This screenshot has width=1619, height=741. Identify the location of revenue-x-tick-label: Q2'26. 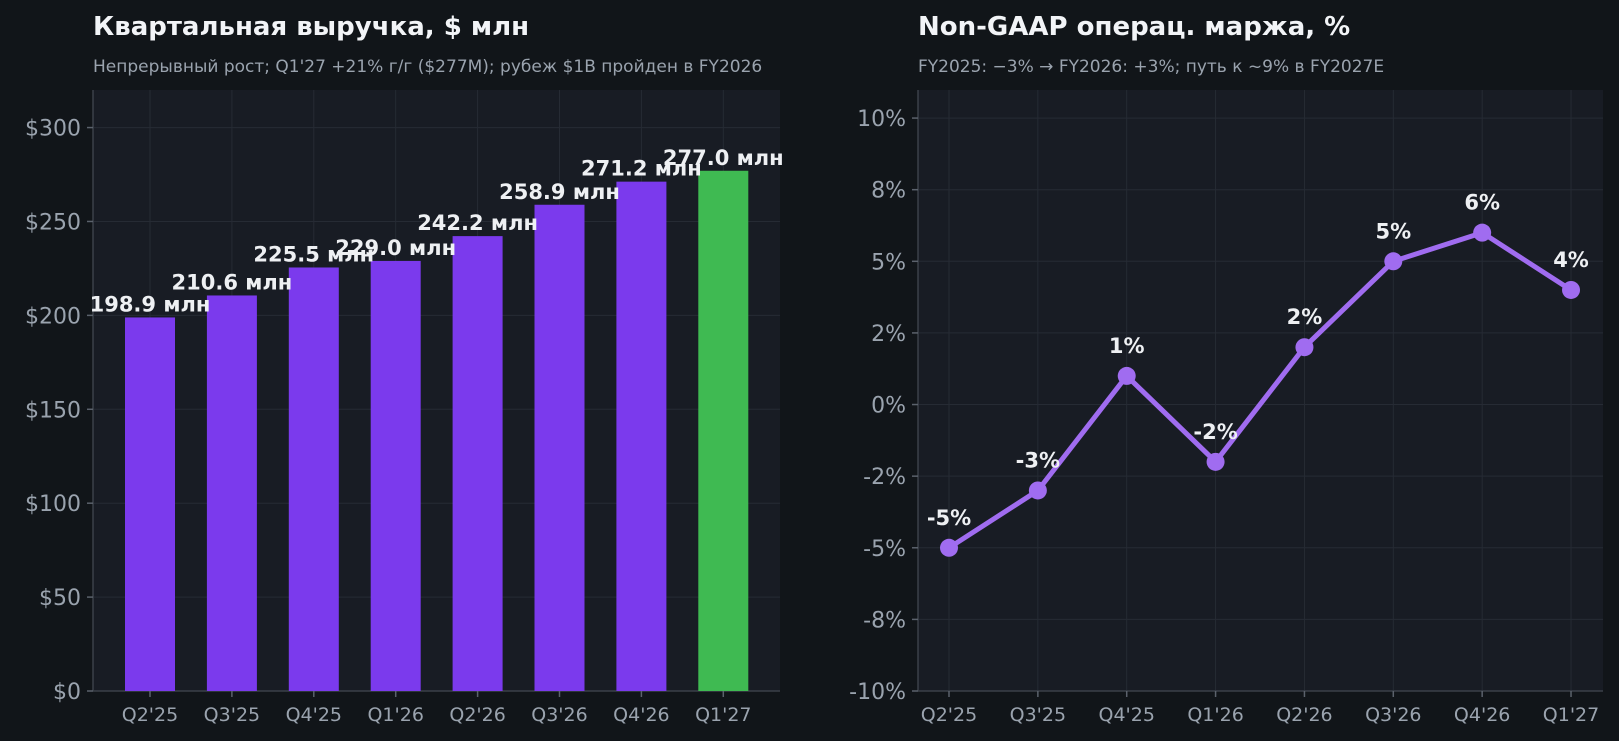
(477, 715).